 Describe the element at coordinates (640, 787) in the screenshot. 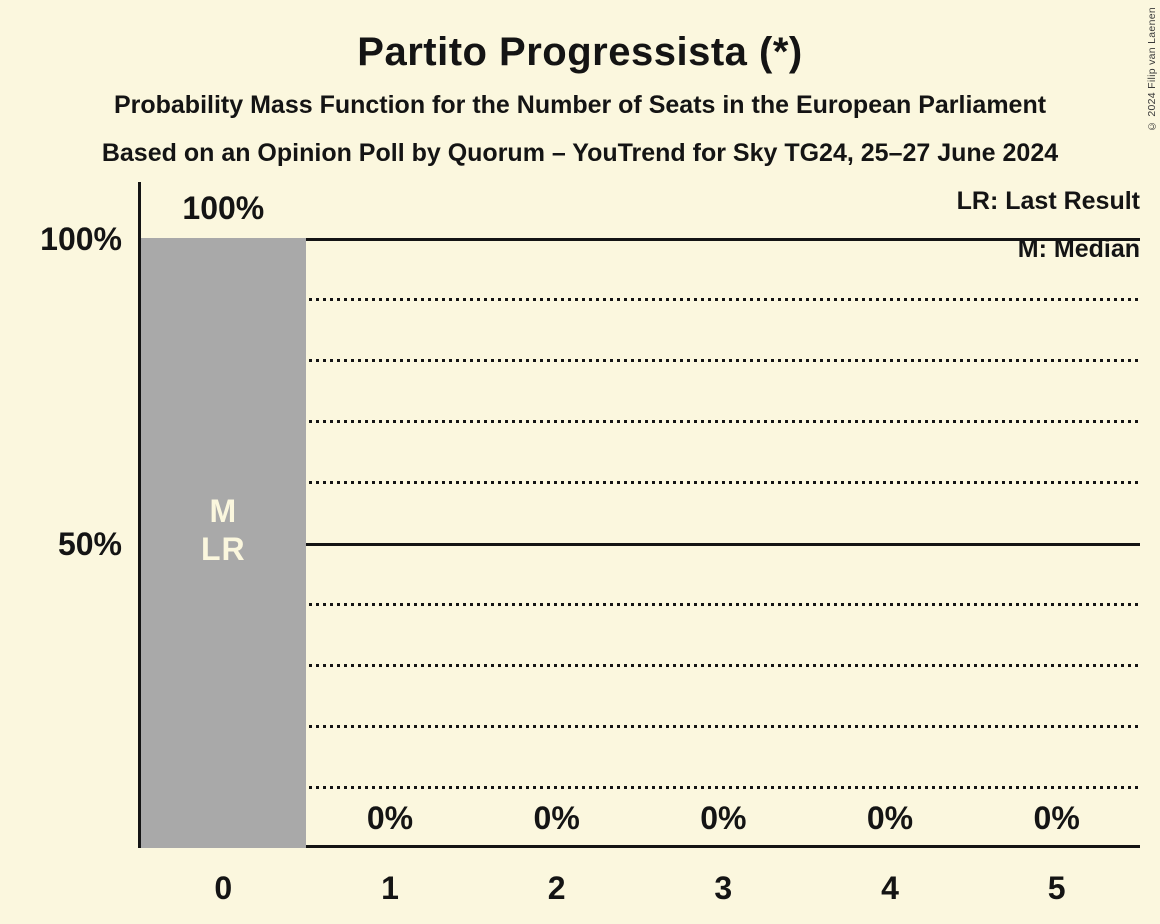

I see `gridline-dotted-10pct` at that location.